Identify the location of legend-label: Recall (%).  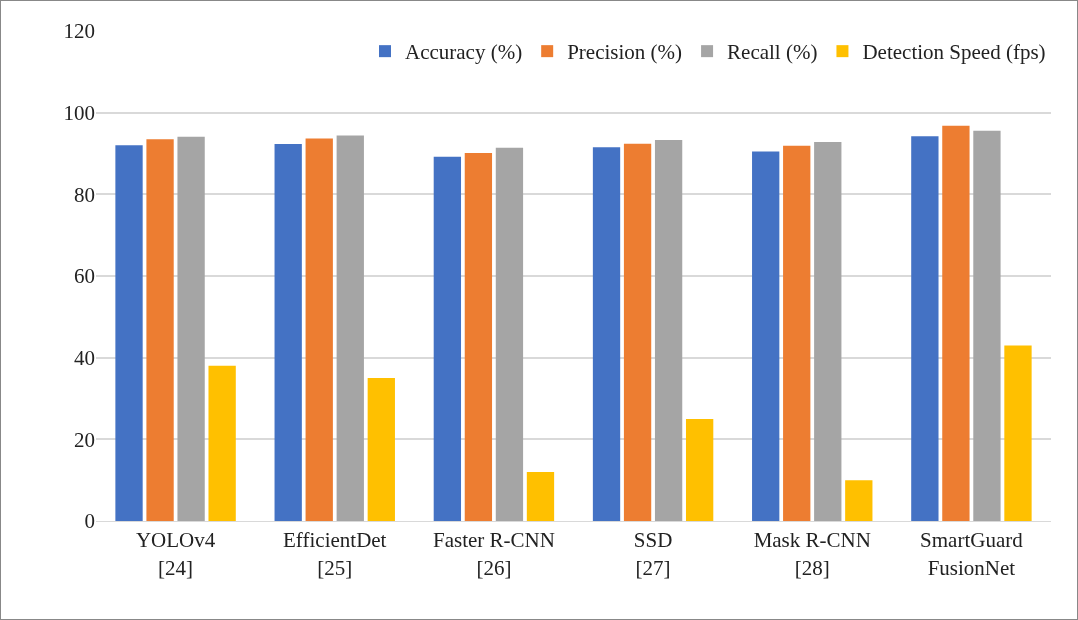
(772, 52).